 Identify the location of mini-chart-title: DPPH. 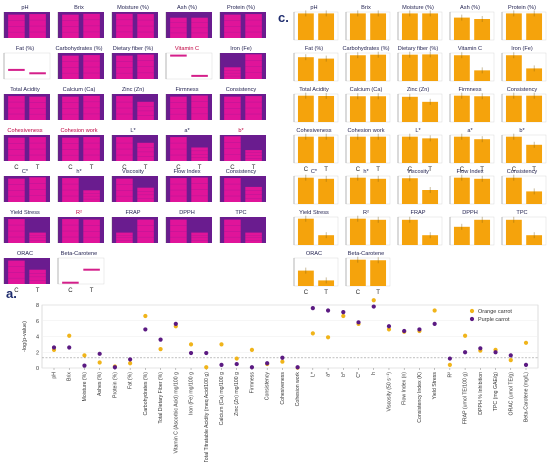
(470, 213).